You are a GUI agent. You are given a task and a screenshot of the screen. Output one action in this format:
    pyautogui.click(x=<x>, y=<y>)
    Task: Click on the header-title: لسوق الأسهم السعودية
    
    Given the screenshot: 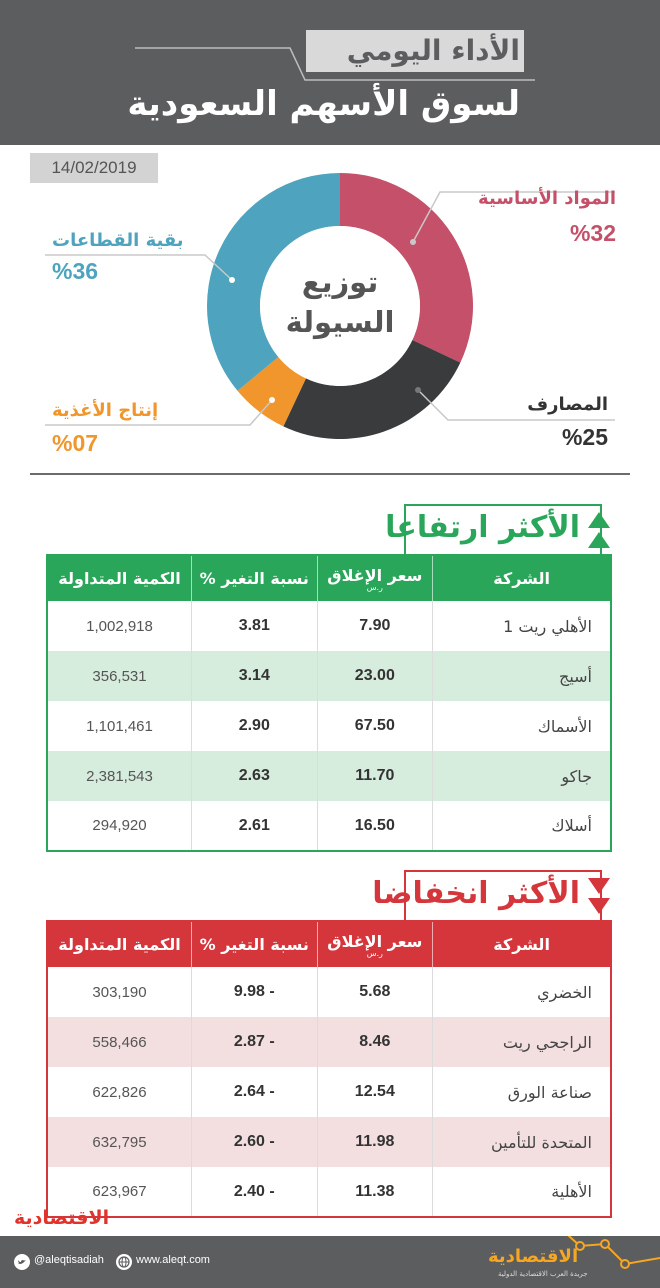 What is the action you would take?
    pyautogui.click(x=323, y=104)
    